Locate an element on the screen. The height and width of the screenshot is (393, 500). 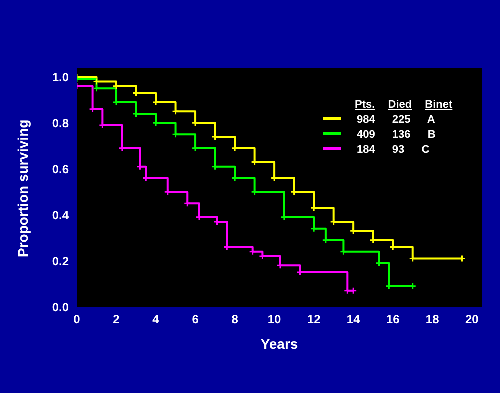
x-tick-label: 4 is located at coordinates (156, 319).